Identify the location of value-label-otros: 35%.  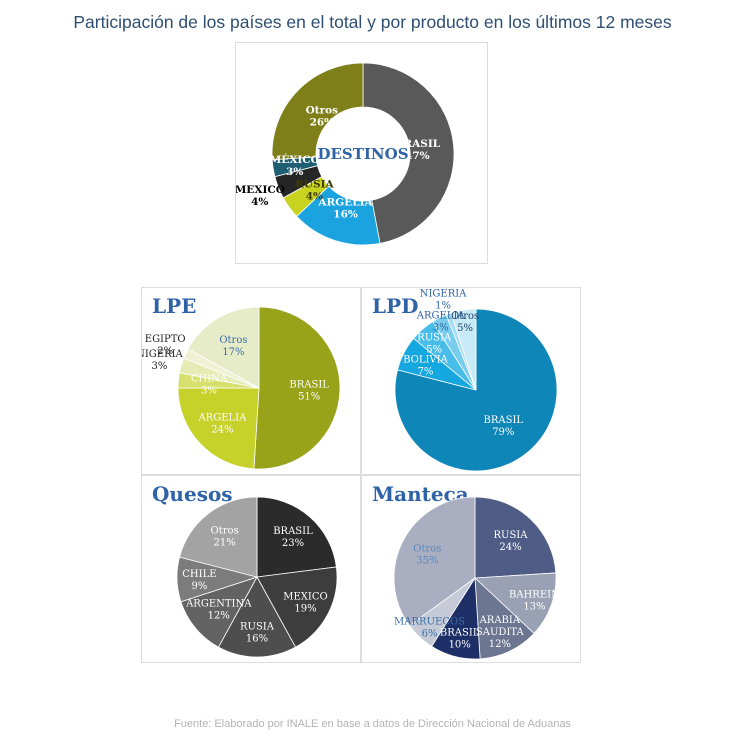
(427, 561).